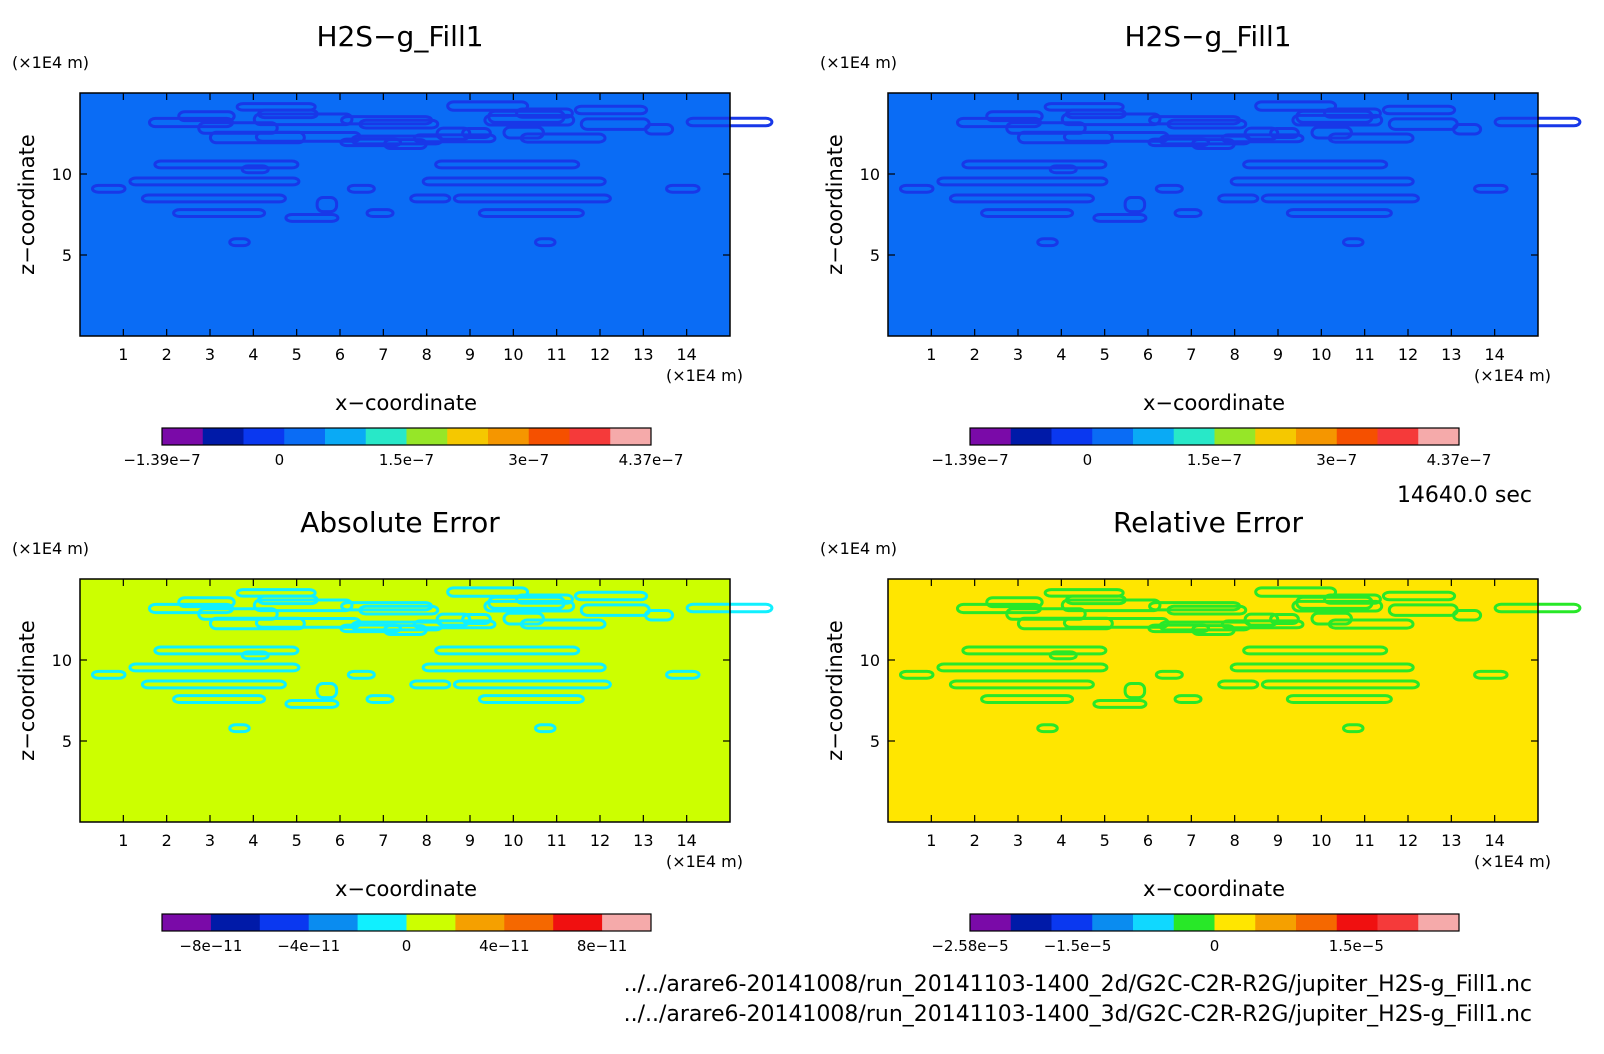  What do you see at coordinates (556, 354) in the screenshot?
I see `x-tick-label: 11` at bounding box center [556, 354].